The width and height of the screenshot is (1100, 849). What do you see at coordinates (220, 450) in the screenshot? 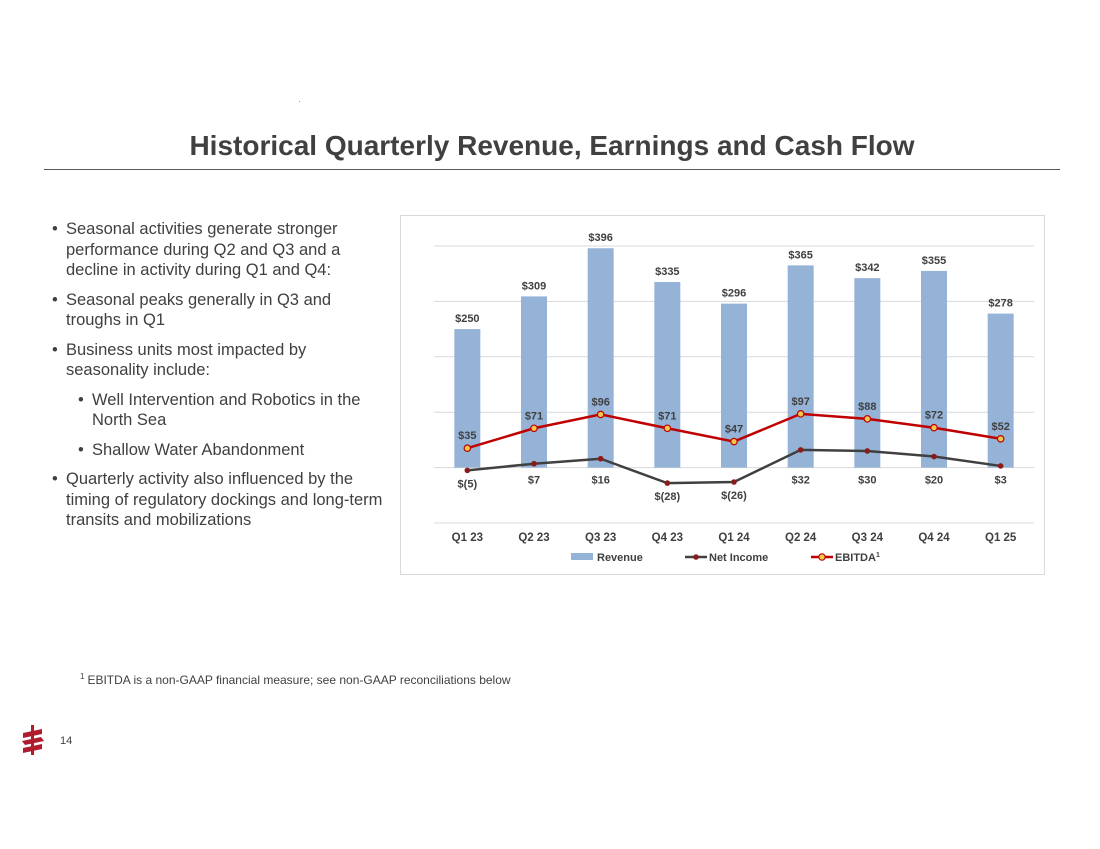
I see `sub-bullet-item: Shallow Water Abandonment` at bounding box center [220, 450].